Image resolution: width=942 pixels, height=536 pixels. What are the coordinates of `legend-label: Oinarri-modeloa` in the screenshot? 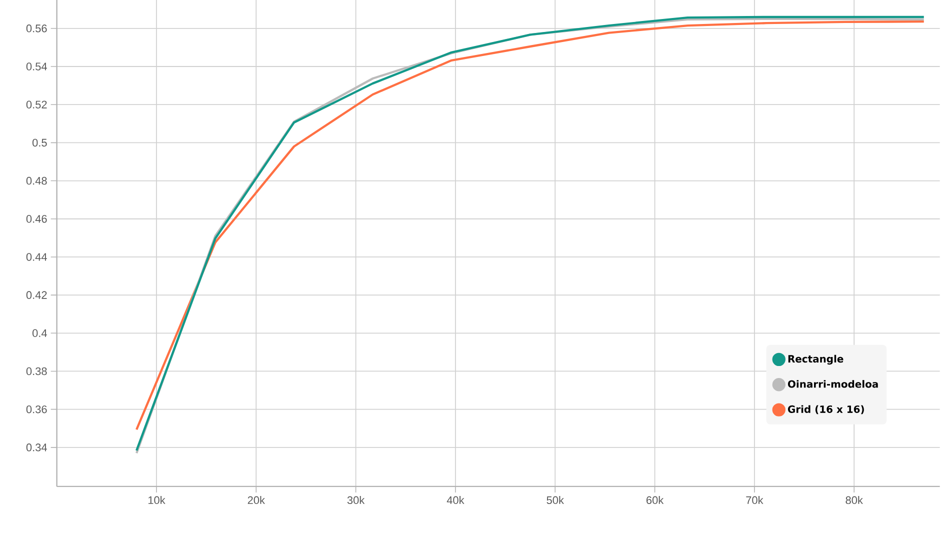 It's located at (833, 384).